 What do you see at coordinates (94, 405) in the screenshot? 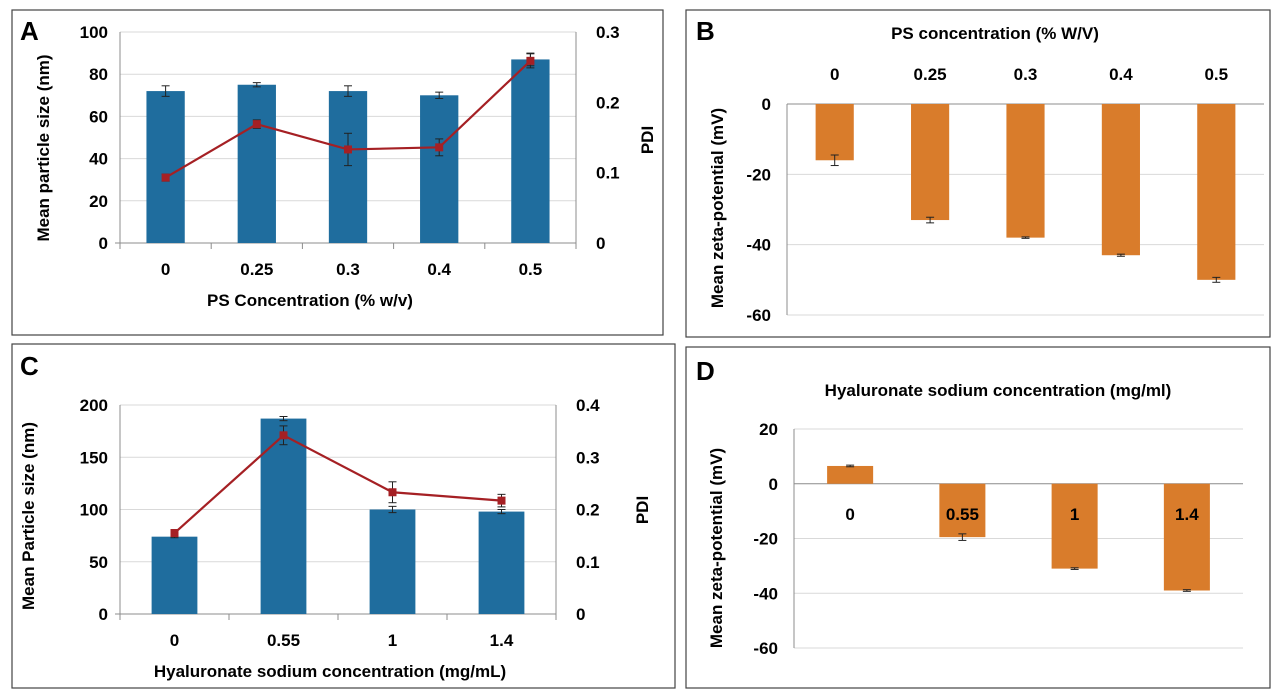
I see `y-tick-label: 200` at bounding box center [94, 405].